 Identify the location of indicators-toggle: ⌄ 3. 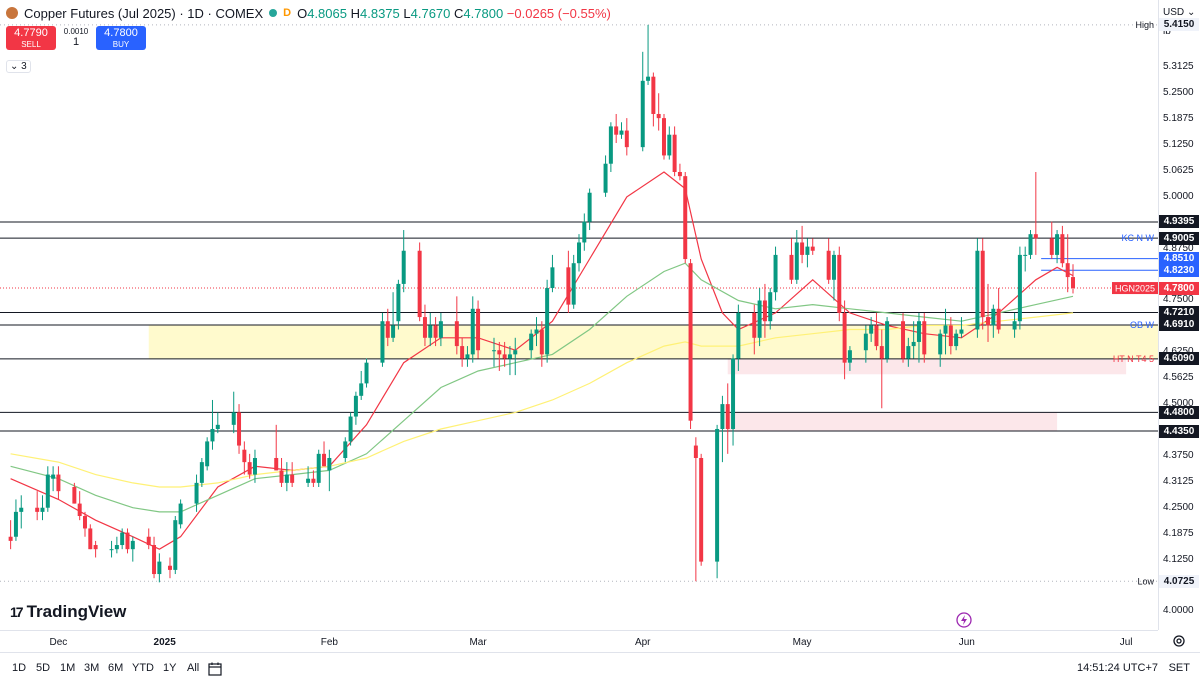
(18, 66).